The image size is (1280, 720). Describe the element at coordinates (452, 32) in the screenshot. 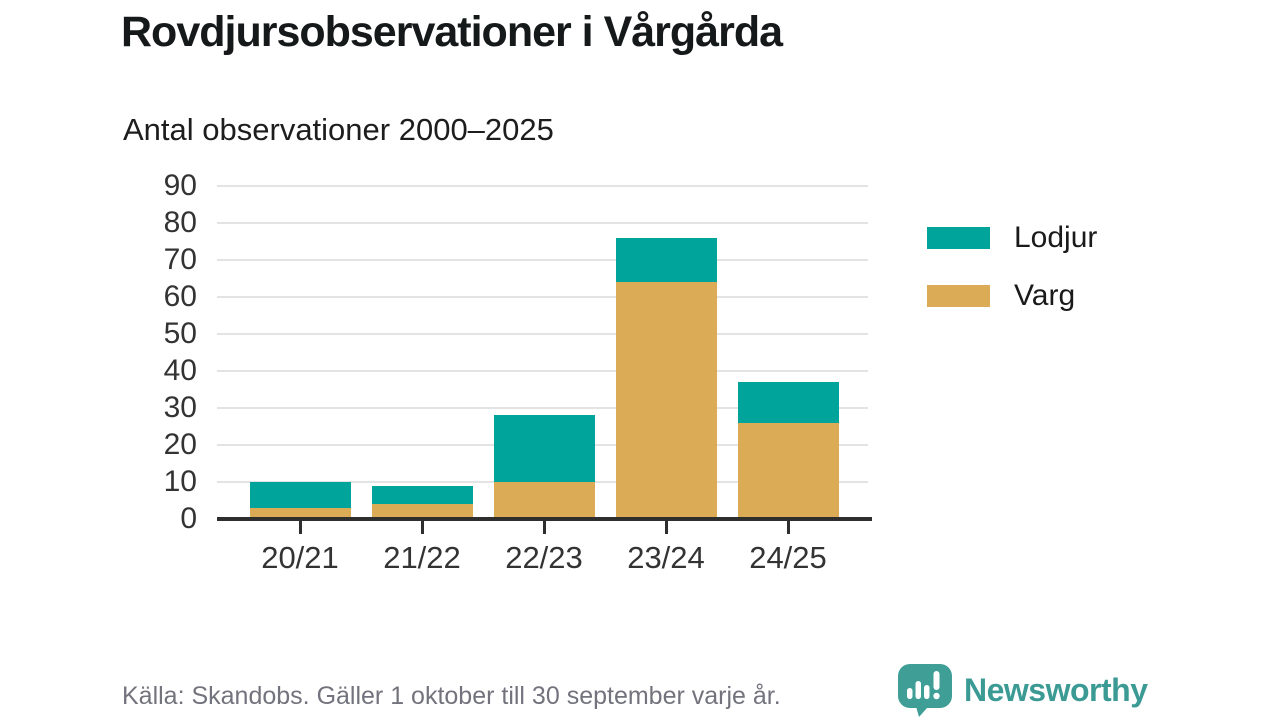

I see `chart-title: Rovdjursobservationer i Vårgårda` at that location.